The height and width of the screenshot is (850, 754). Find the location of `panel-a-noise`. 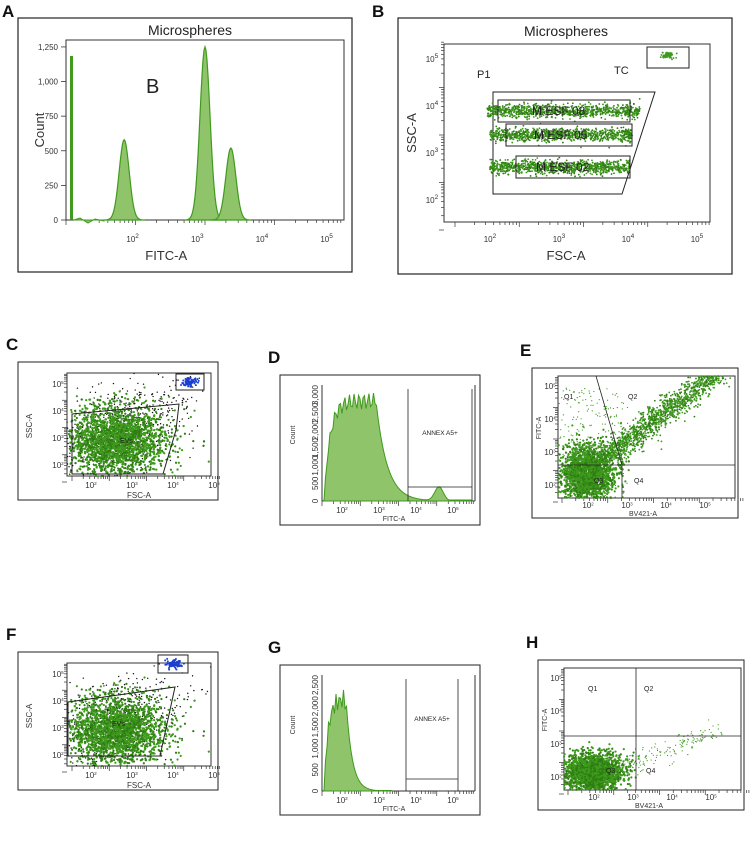

panel-a-noise is located at coordinates (89, 220).